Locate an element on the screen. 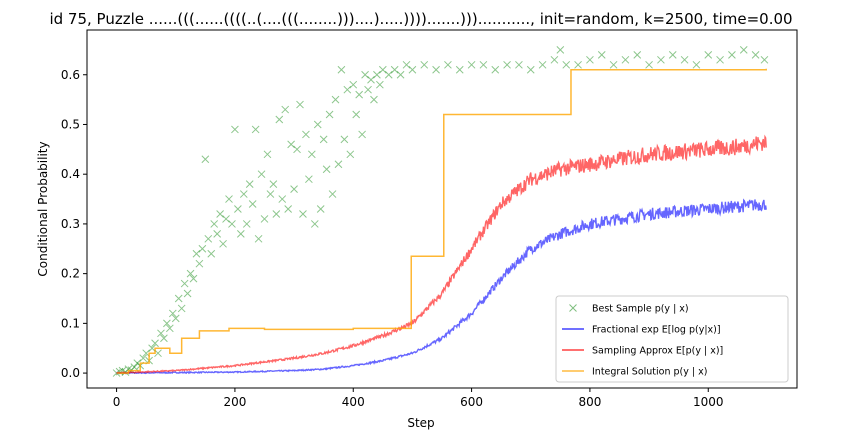  legend-entry: Integral Solution p(y | x) is located at coordinates (634, 372).